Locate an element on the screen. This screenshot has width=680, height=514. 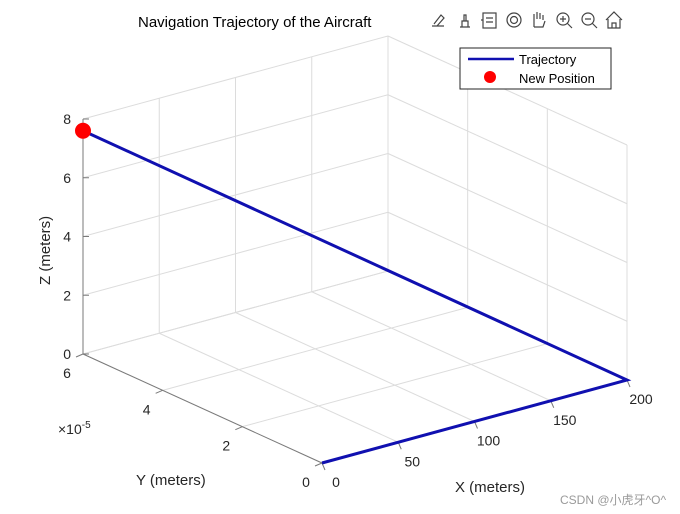
brush-icon is located at coordinates (438, 20).